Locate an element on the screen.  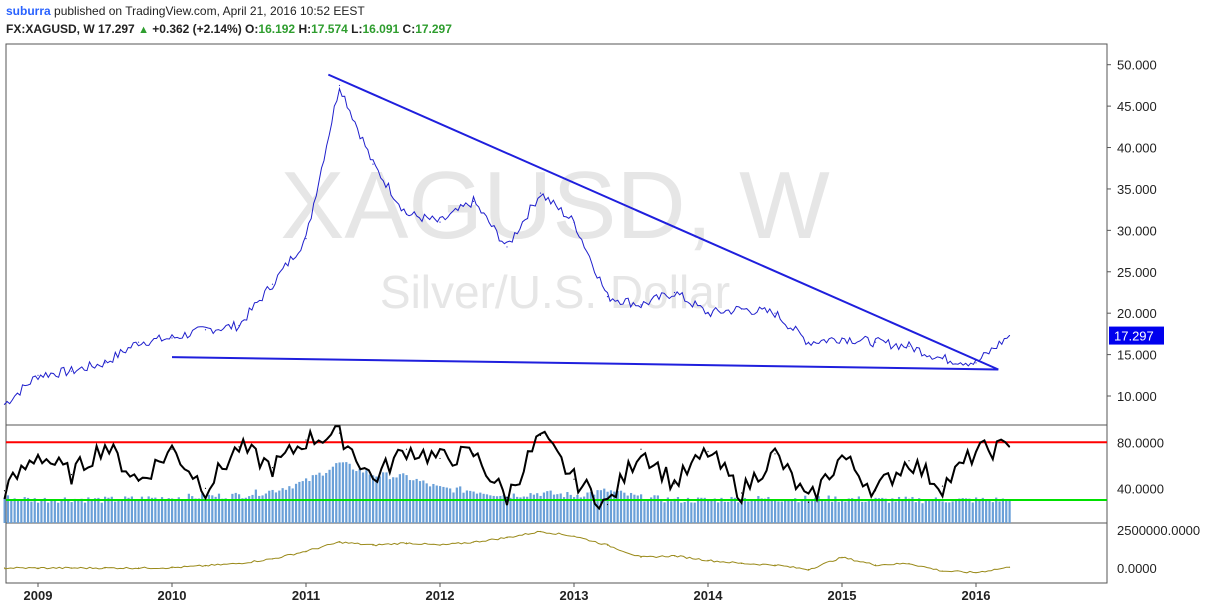
watermark: XAGUSD, W Silver/U.S. Dollar is located at coordinates (555, 235).